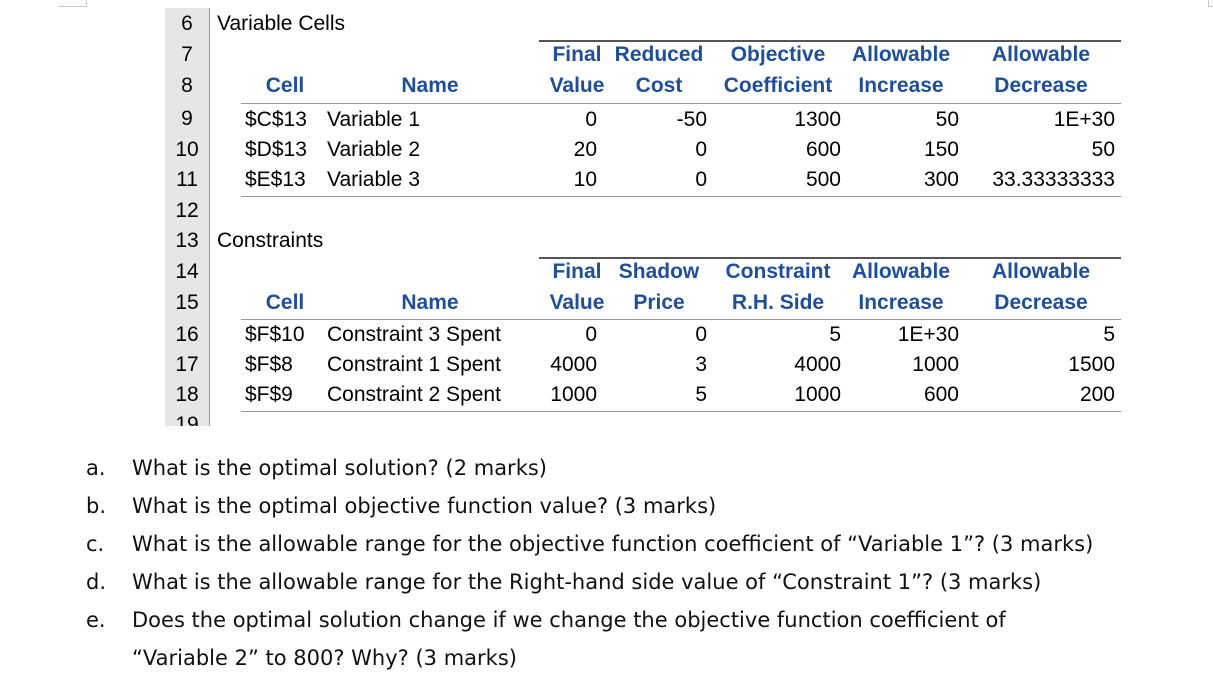 The width and height of the screenshot is (1213, 681). I want to click on header-objective: Objective, so click(778, 54).